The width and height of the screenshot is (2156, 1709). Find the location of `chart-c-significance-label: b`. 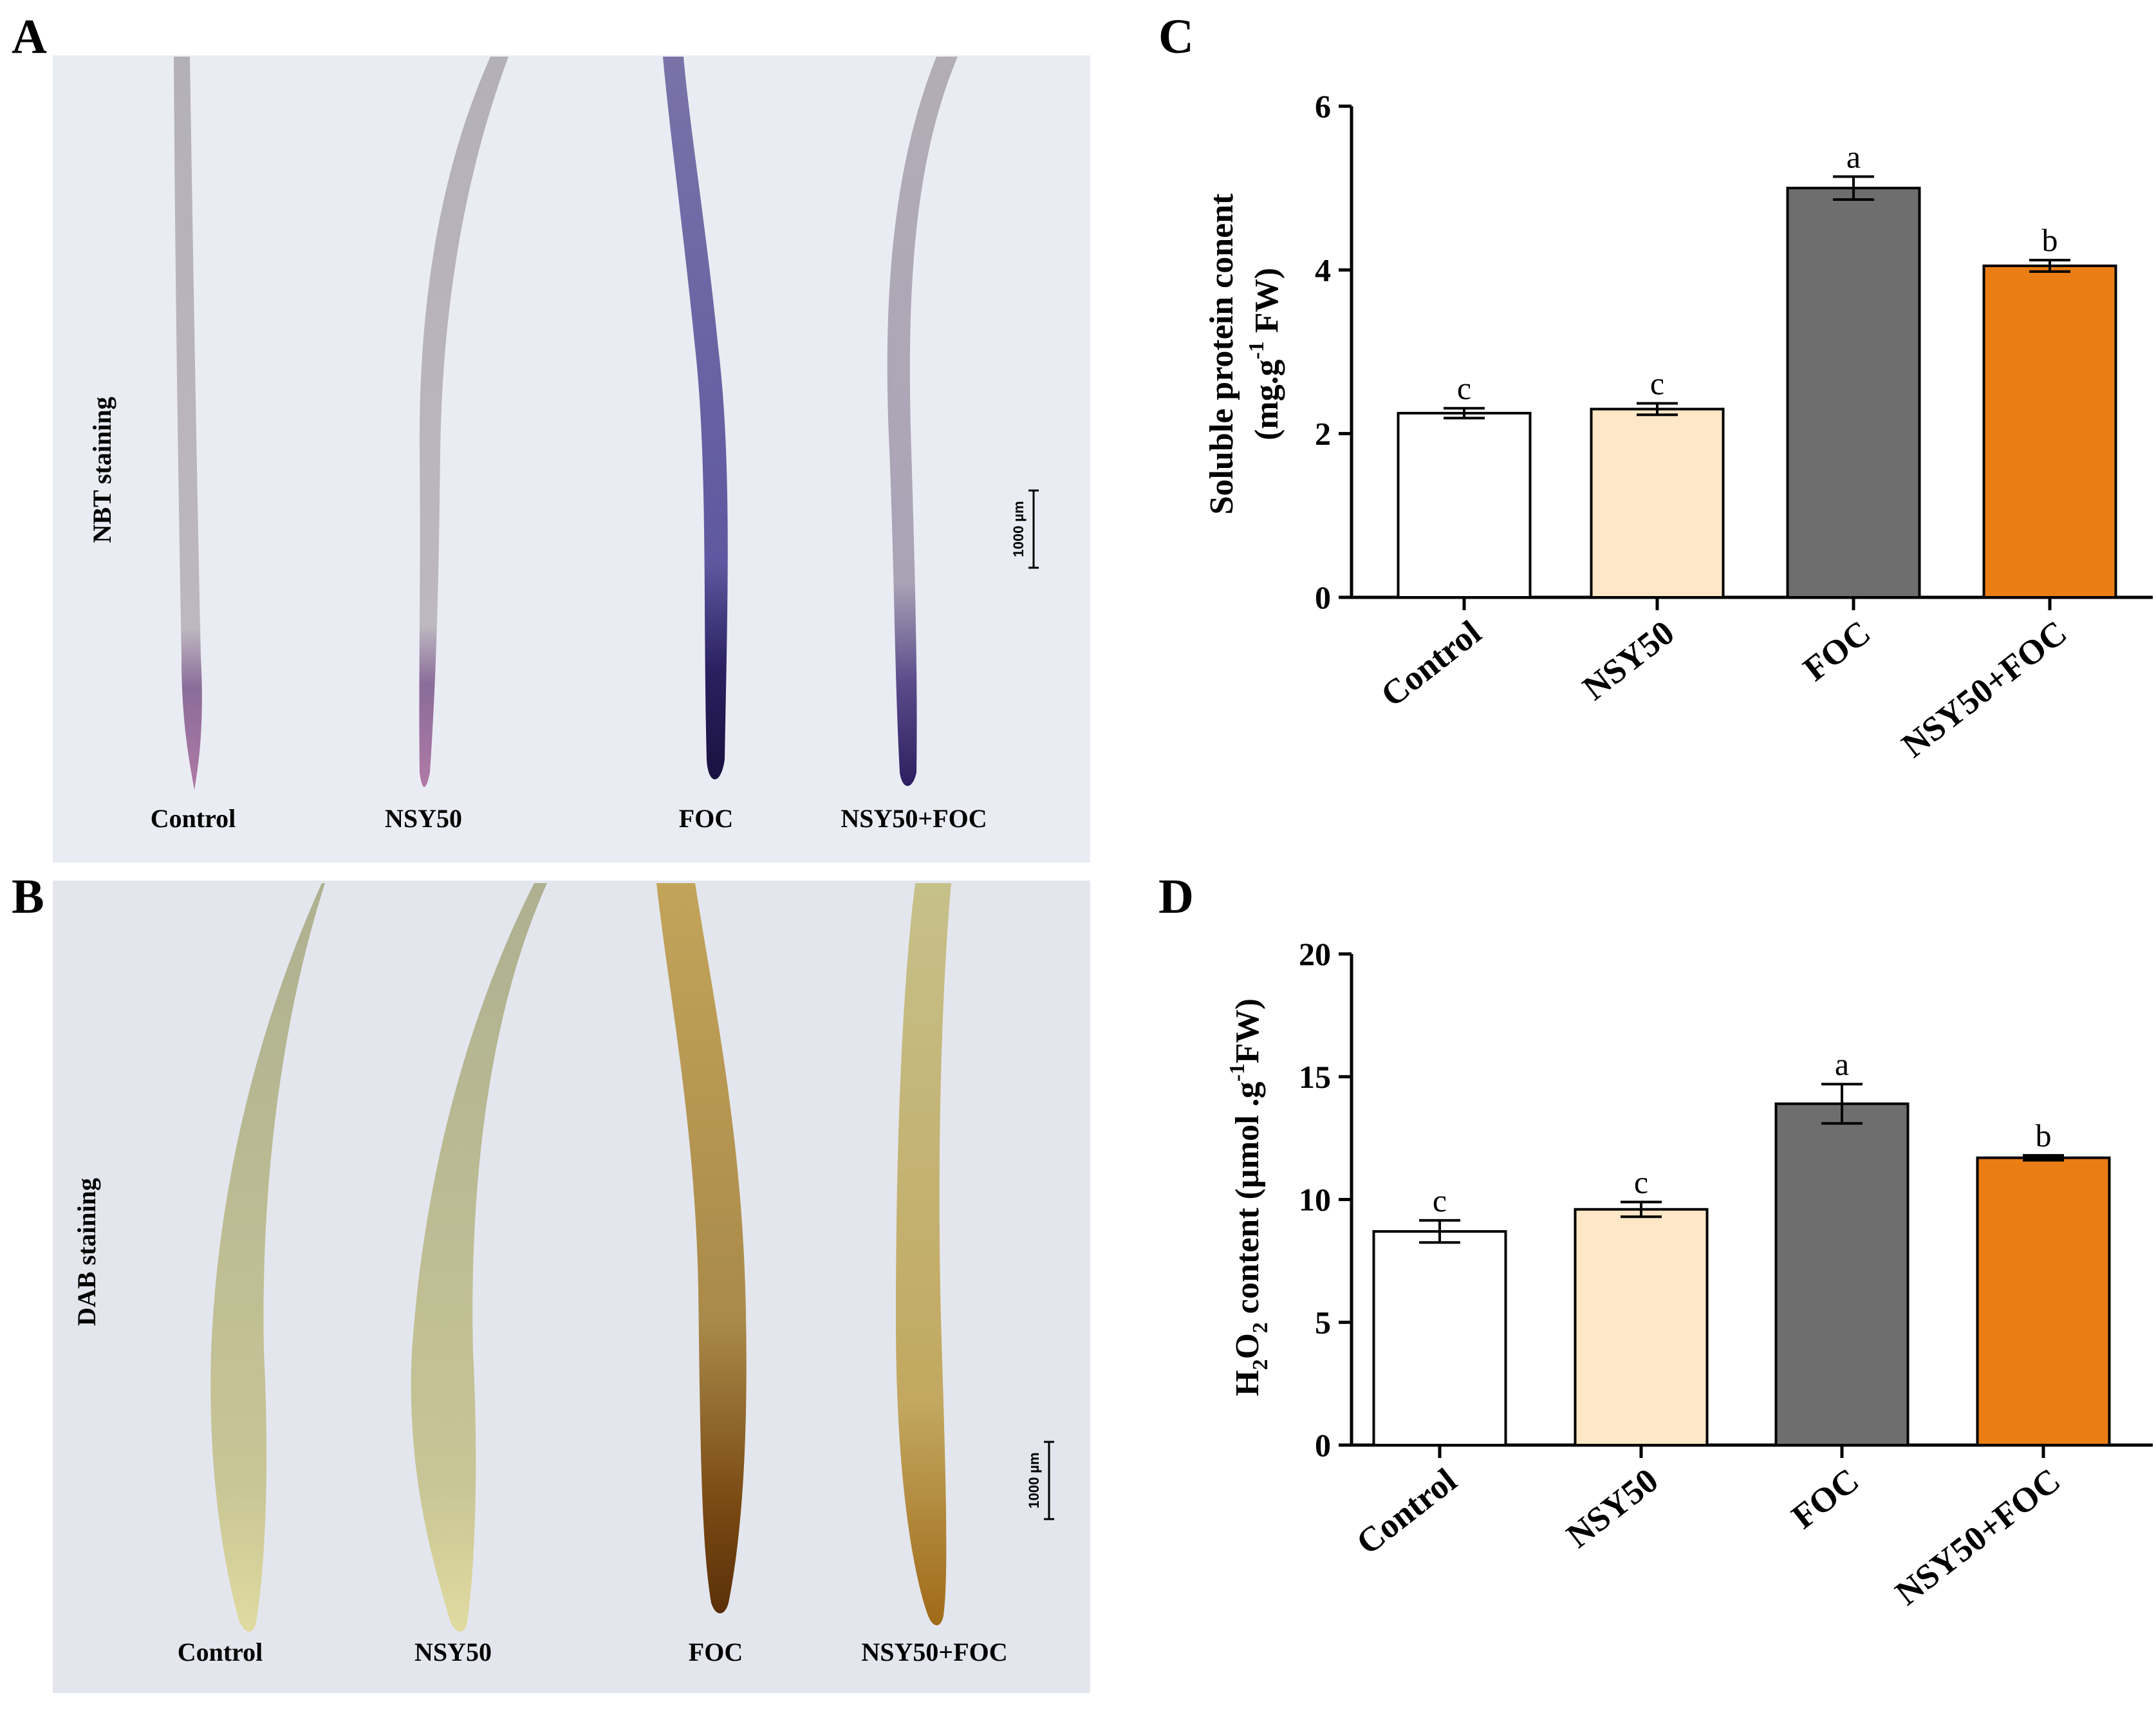

chart-c-significance-label: b is located at coordinates (2050, 240).